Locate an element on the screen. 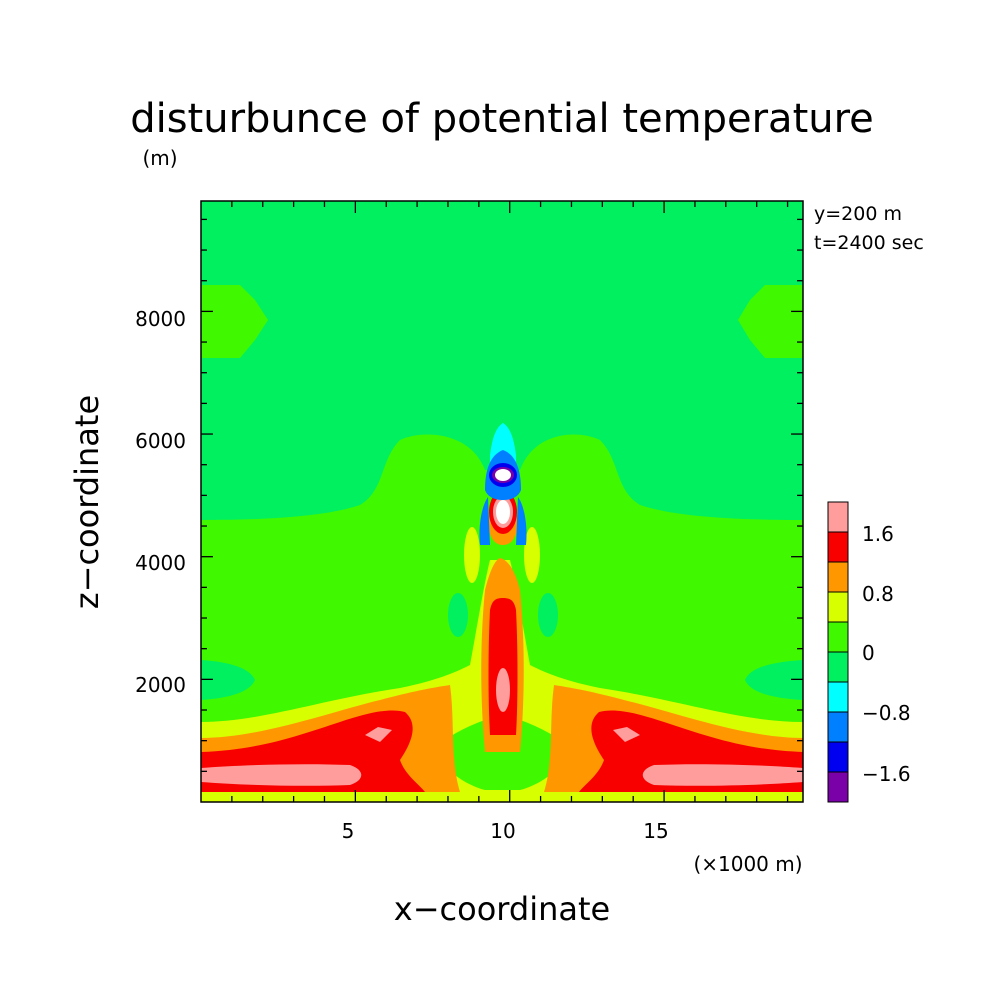  y-unit-label: (m) is located at coordinates (159, 158).